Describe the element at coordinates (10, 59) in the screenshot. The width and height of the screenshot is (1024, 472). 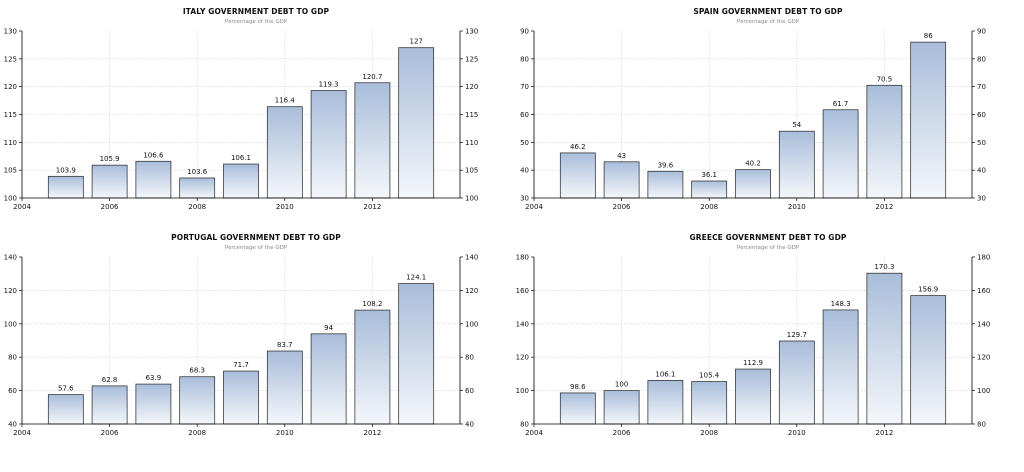
I see `y-tick-label: 125` at that location.